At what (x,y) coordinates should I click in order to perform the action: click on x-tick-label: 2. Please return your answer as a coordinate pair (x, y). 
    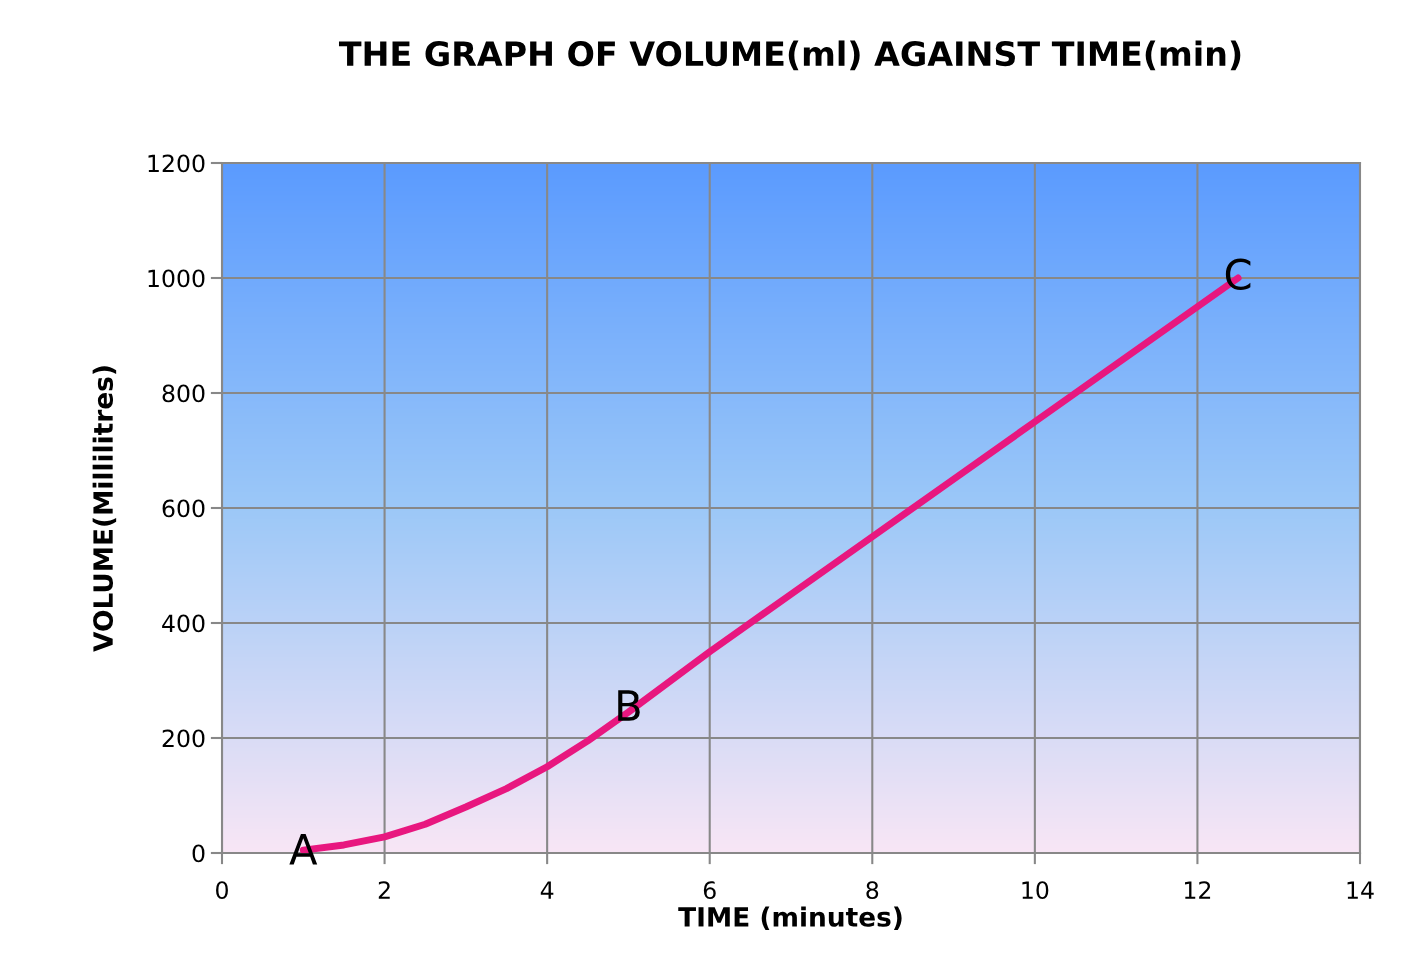
    Looking at the image, I should click on (384, 890).